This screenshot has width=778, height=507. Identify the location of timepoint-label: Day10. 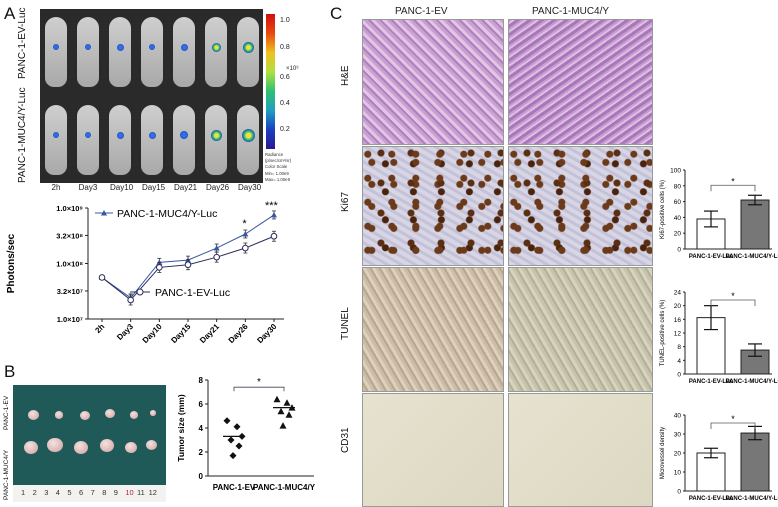
(122, 187).